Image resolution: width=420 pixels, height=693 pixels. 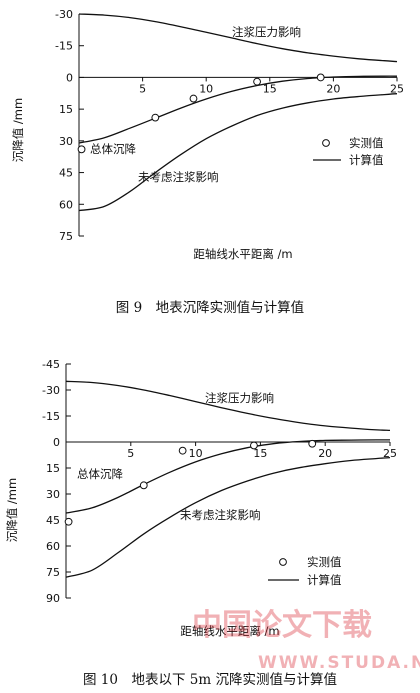 I want to click on chart-2-label-no-grout: 未考虑注浆影响, so click(x=220, y=515).